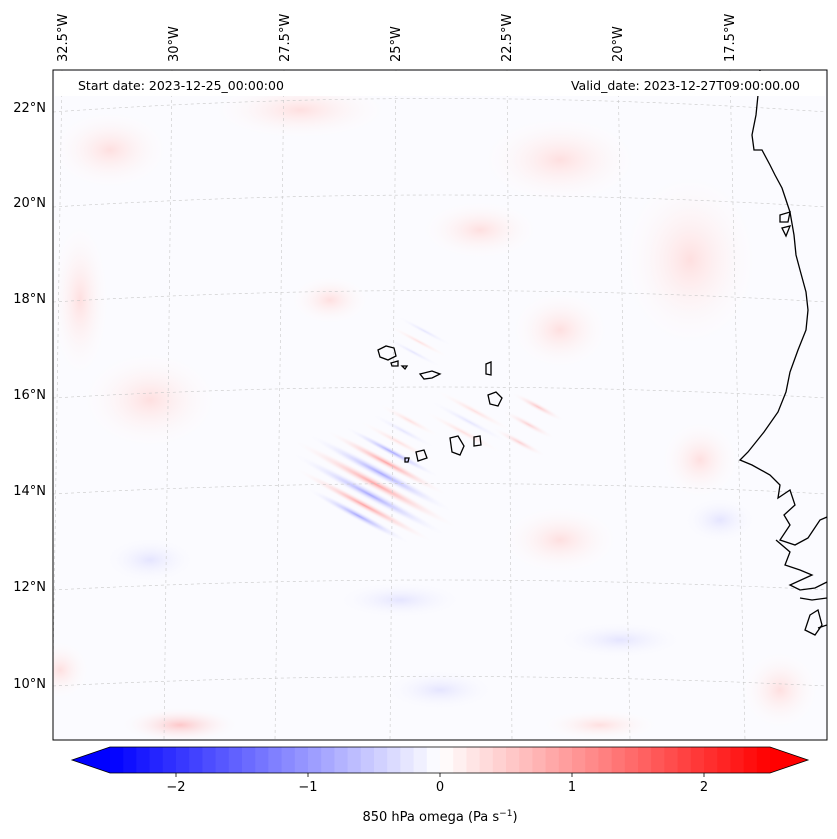 The height and width of the screenshot is (839, 837). What do you see at coordinates (507, 38) in the screenshot?
I see `lon-label: 22.5°W` at bounding box center [507, 38].